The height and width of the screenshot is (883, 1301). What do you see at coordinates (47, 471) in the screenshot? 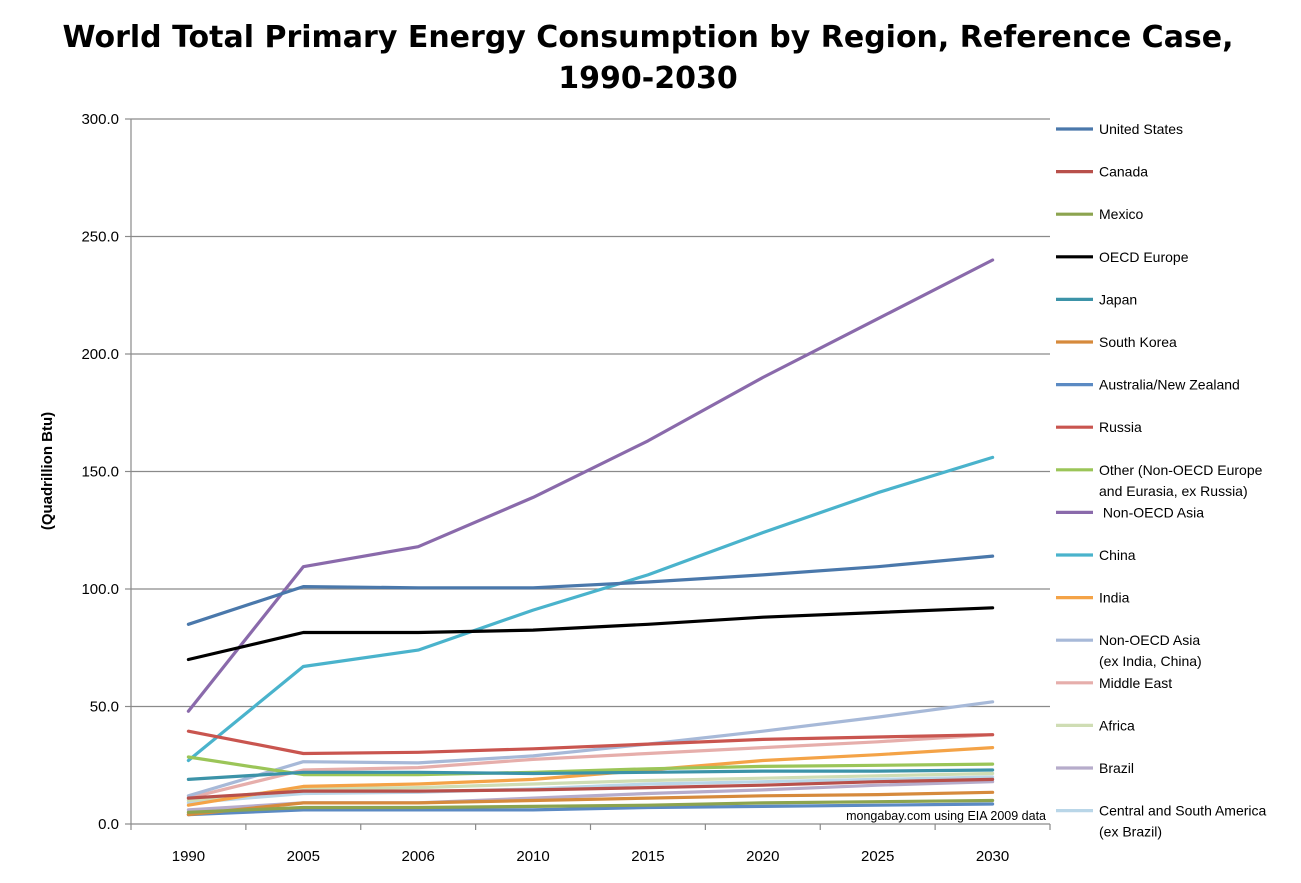
I see `y-axis-label: (Quadrillion Btu)` at bounding box center [47, 471].